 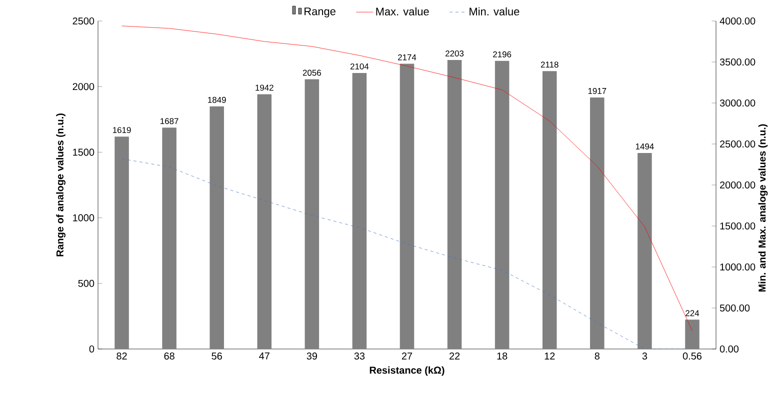 I want to click on x-tick-label: 8, so click(x=597, y=356).